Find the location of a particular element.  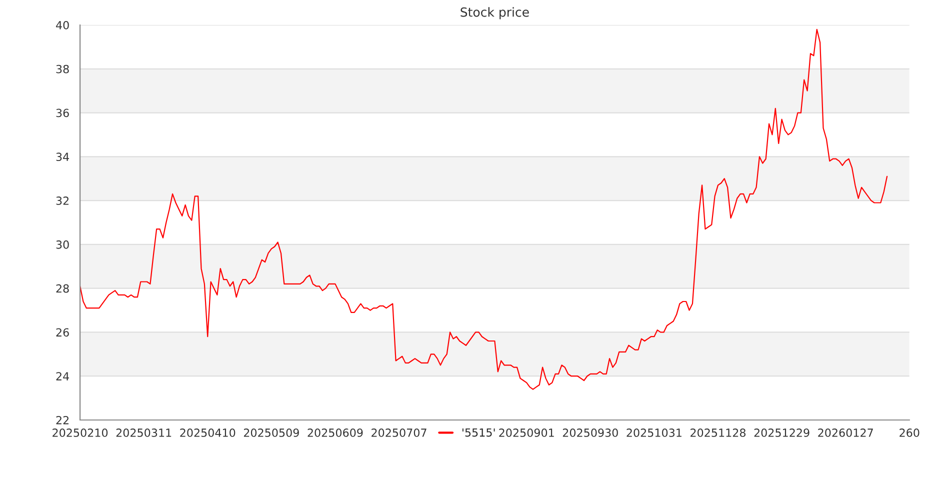

x-tick-label: 20250509 is located at coordinates (271, 432).